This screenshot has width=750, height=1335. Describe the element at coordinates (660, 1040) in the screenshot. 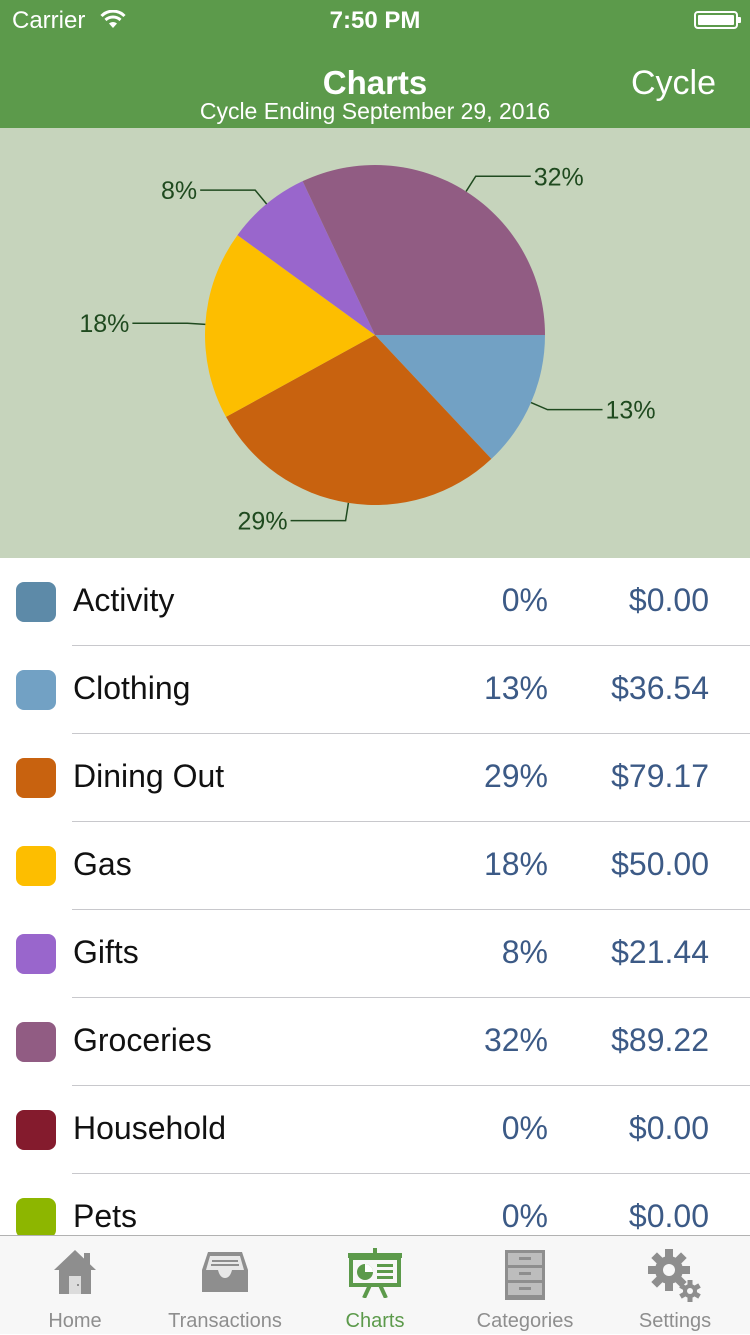

I see `category-amount: $89.22` at that location.